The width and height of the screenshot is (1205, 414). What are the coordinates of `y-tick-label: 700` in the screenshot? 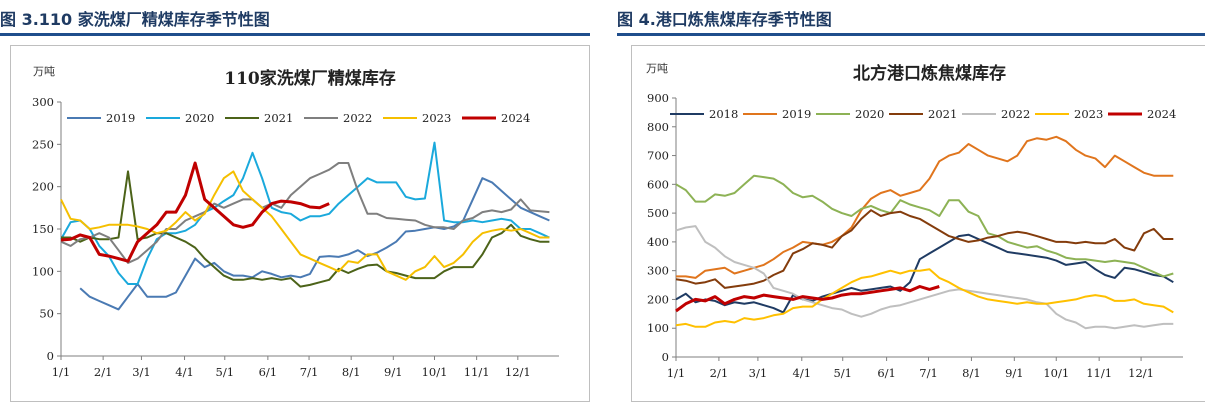 It's located at (658, 156).